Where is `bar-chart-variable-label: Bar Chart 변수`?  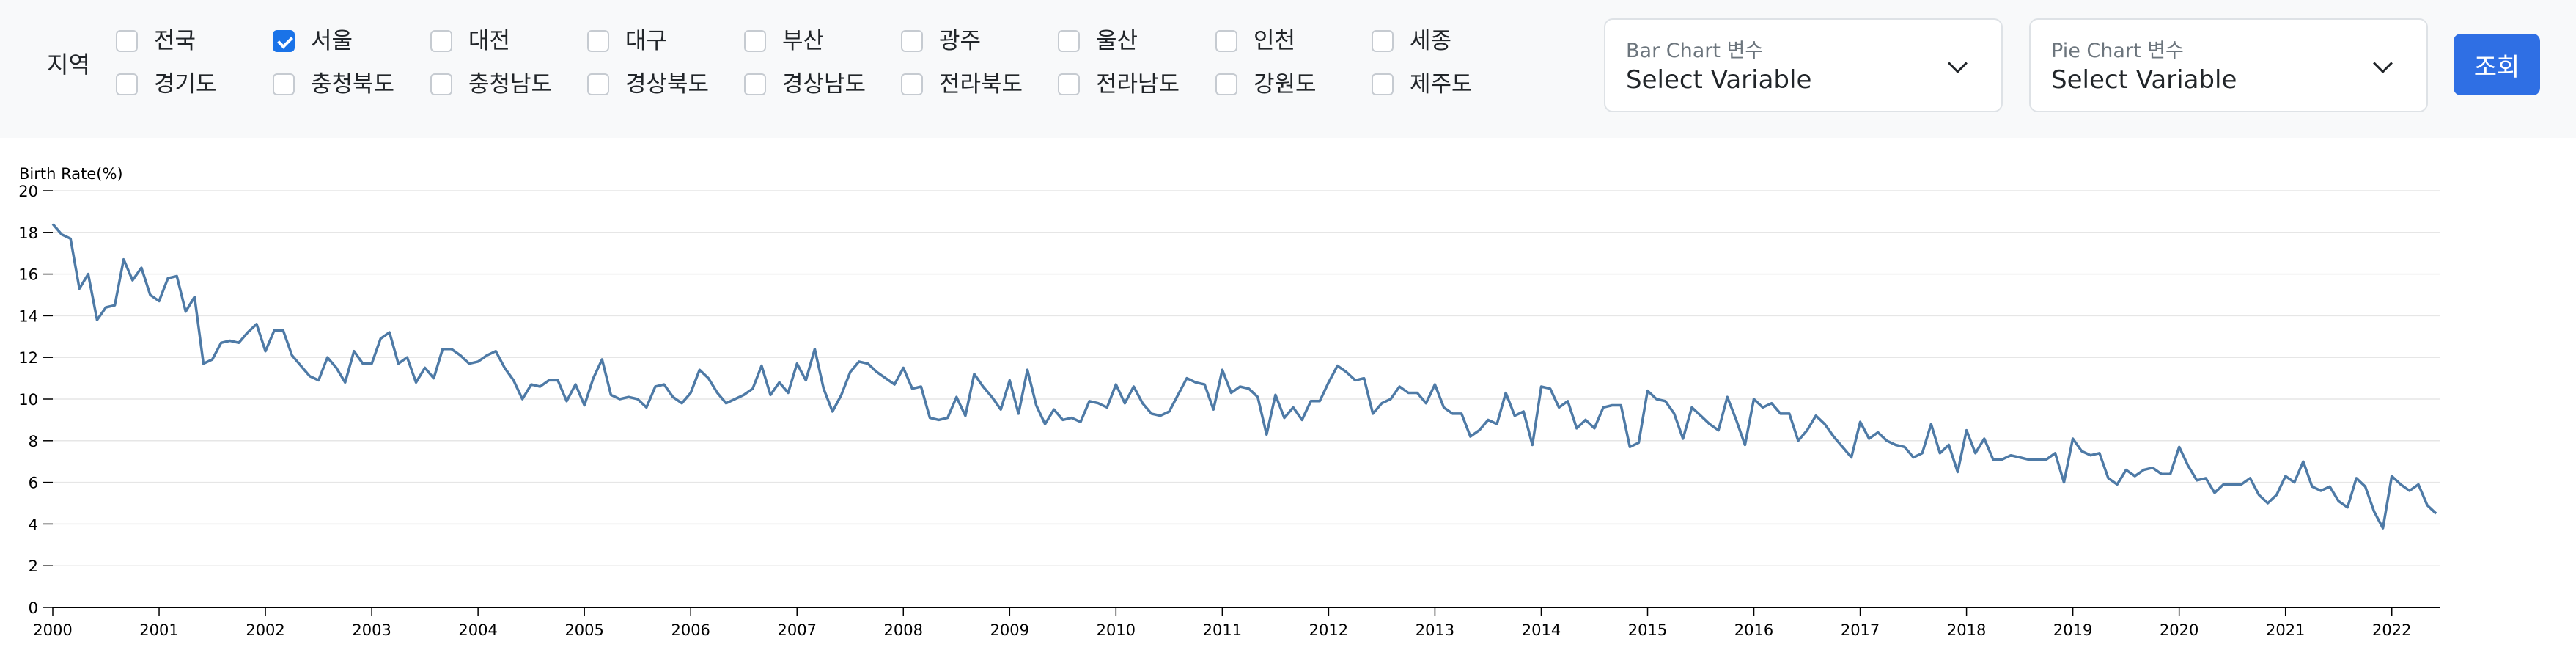
bar-chart-variable-label: Bar Chart 변수 is located at coordinates (1695, 51).